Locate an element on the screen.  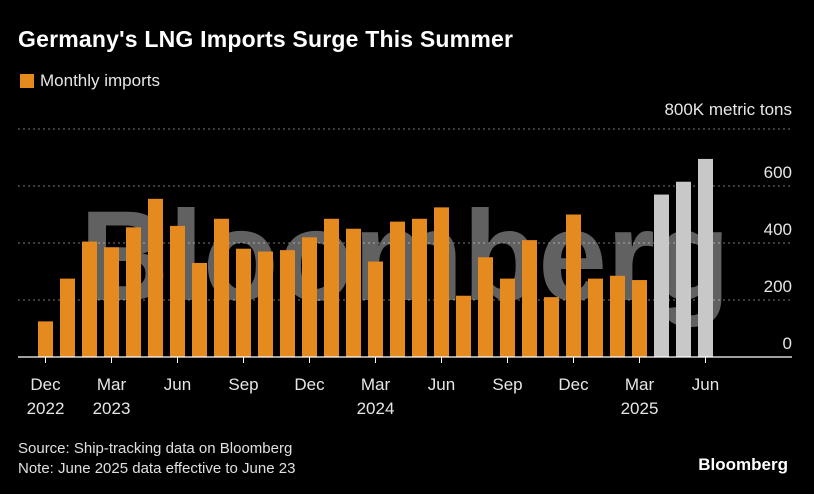
x-tick-label-year: 2024 is located at coordinates (376, 408).